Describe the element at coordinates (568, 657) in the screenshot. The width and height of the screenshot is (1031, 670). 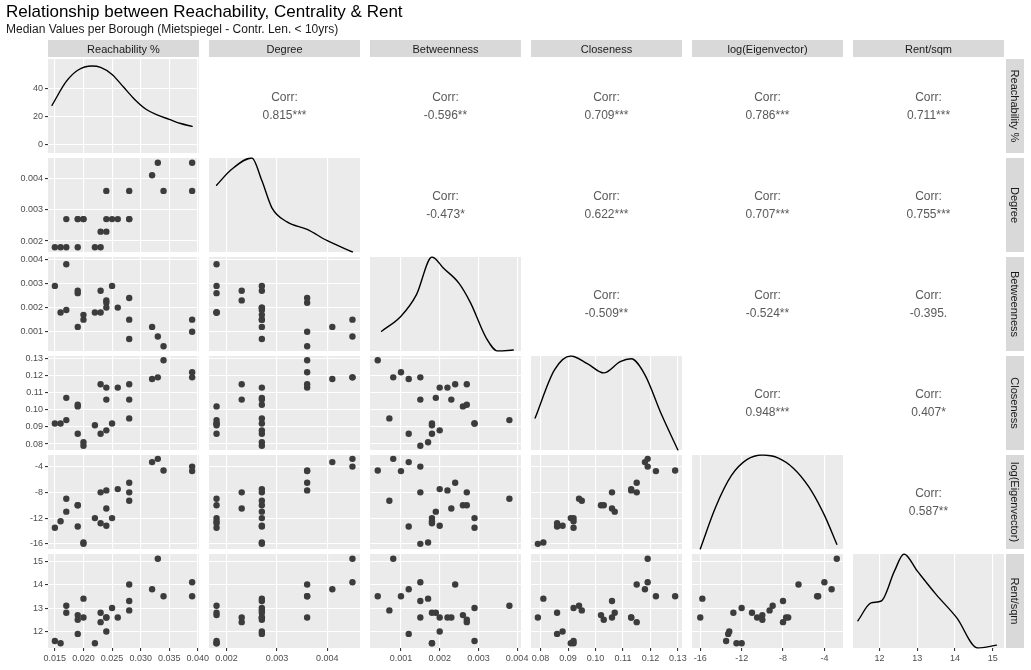
I see `x-tick-label: 0.09` at that location.